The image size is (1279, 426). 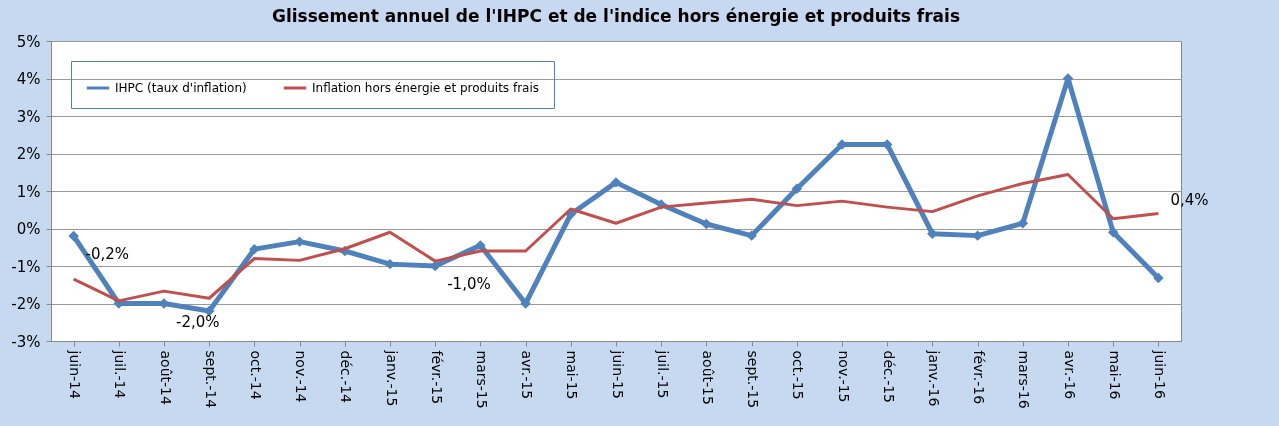 I want to click on y-tick-label: -2%, so click(x=26, y=304).